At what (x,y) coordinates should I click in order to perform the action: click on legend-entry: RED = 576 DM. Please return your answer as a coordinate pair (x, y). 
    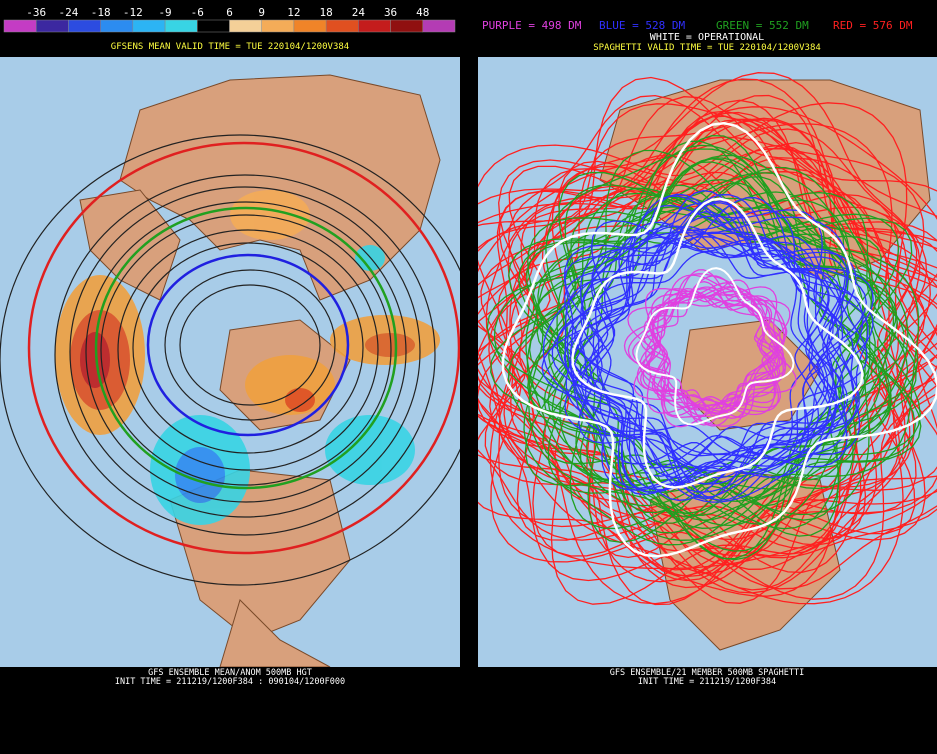
    Looking at the image, I should click on (873, 25).